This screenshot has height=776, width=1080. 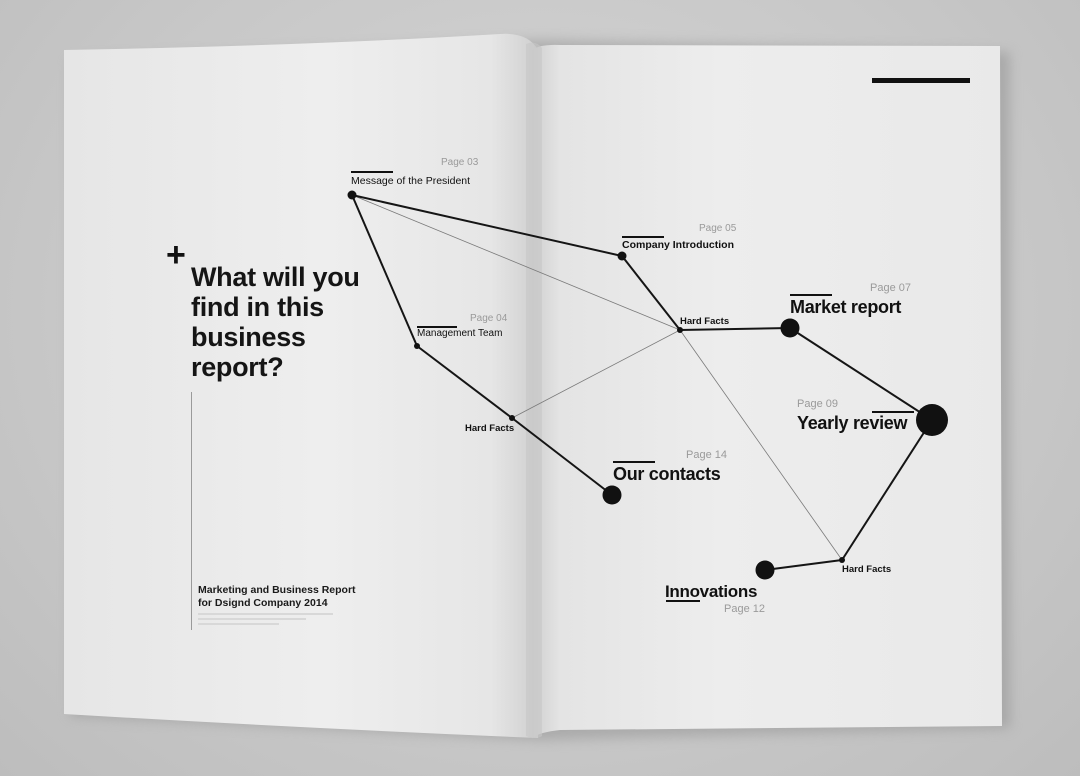 What do you see at coordinates (248, 337) in the screenshot?
I see `headline-line: business` at bounding box center [248, 337].